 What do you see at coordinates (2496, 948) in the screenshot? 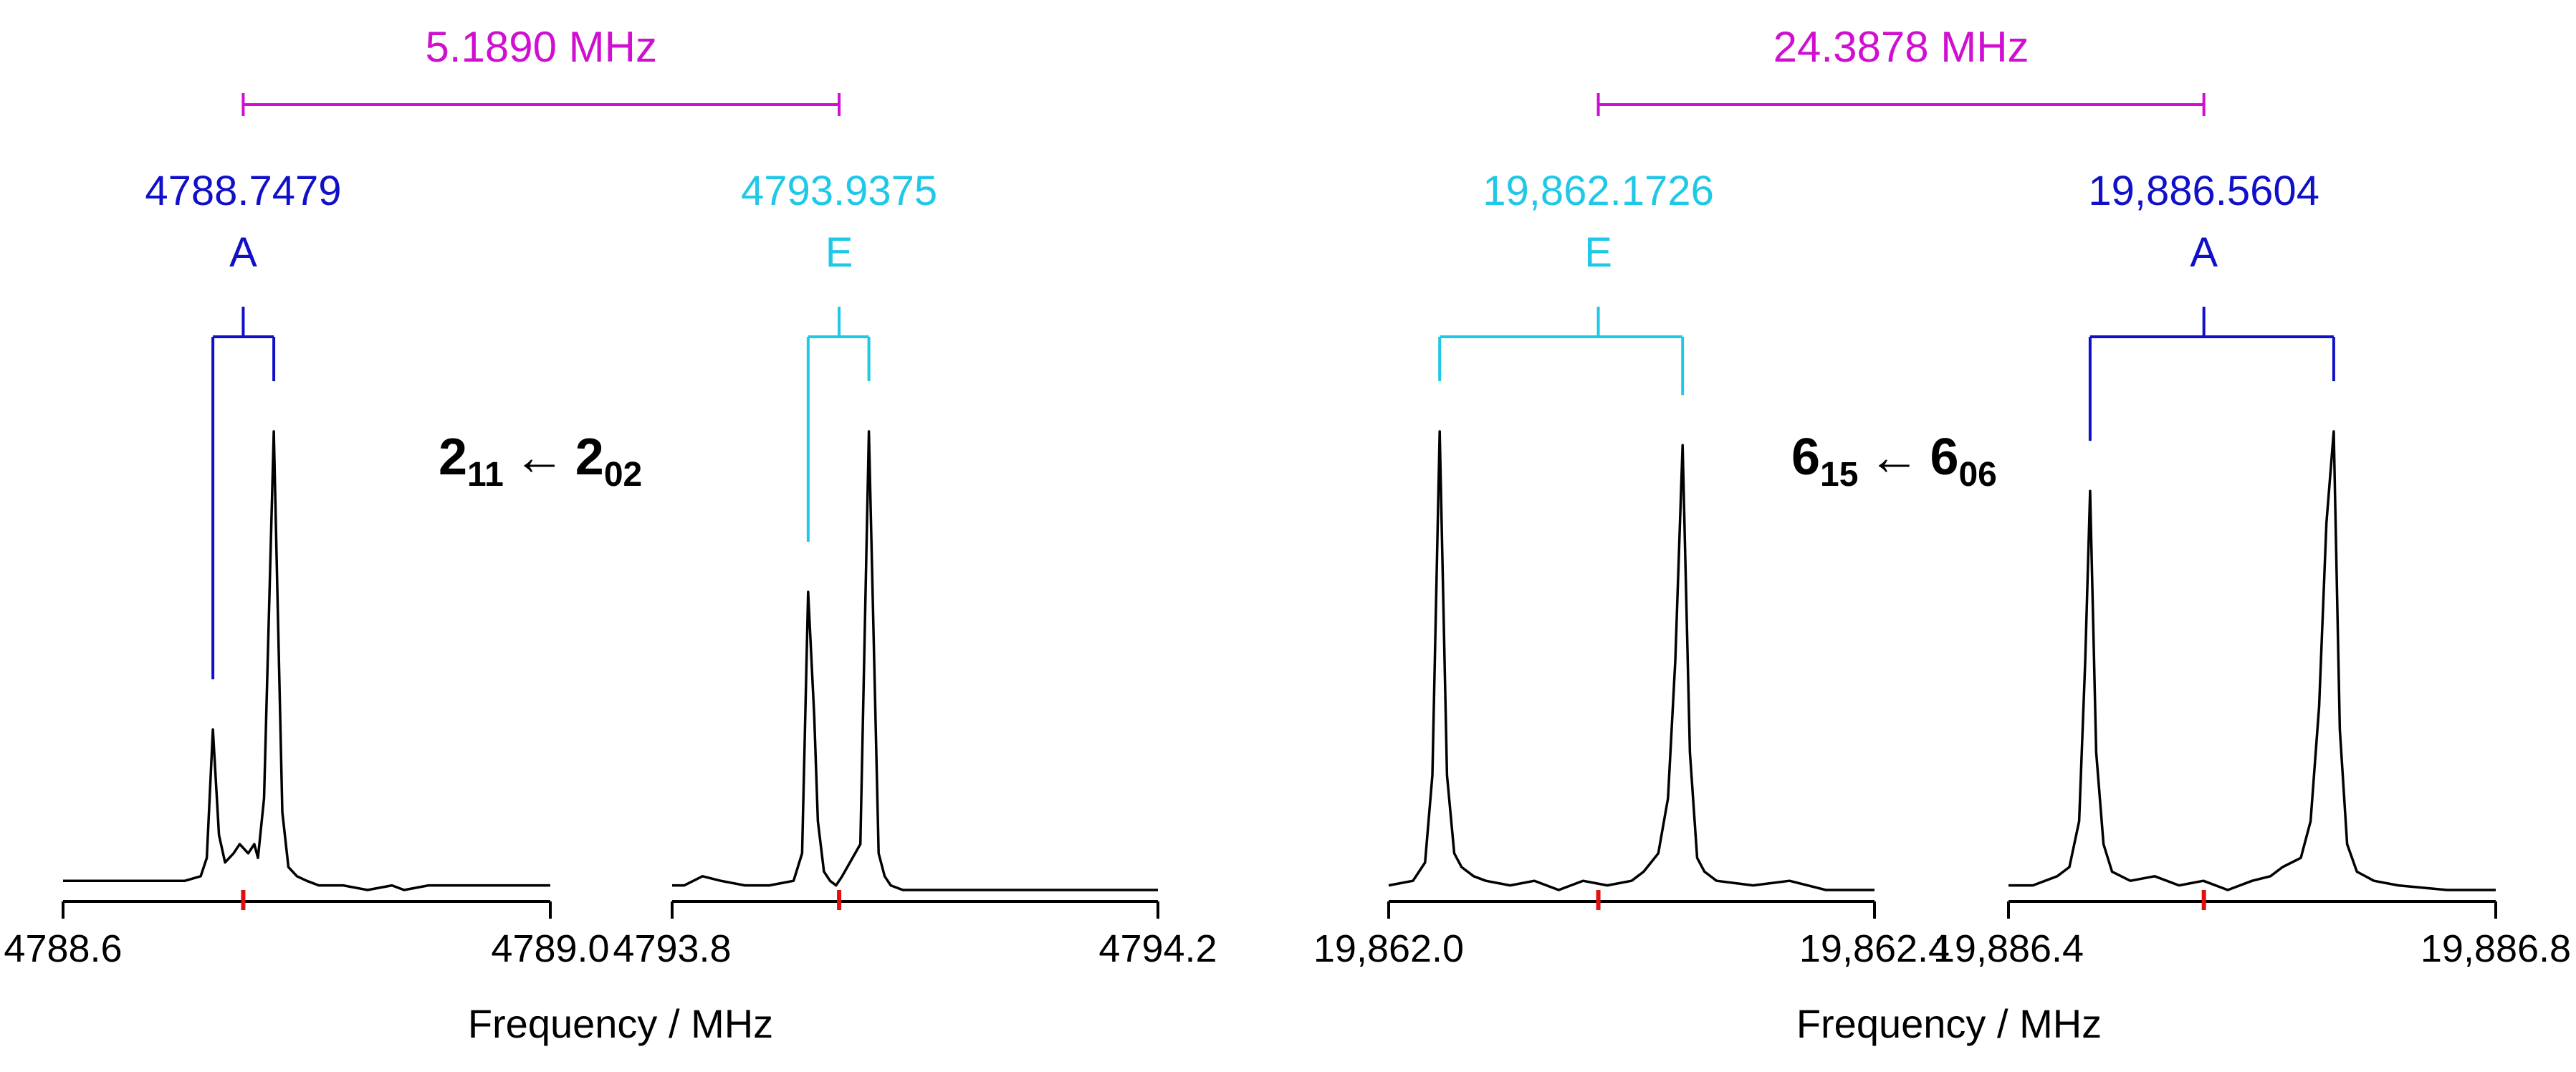
I see `tick-label-end-4: 19,886.8` at bounding box center [2496, 948].